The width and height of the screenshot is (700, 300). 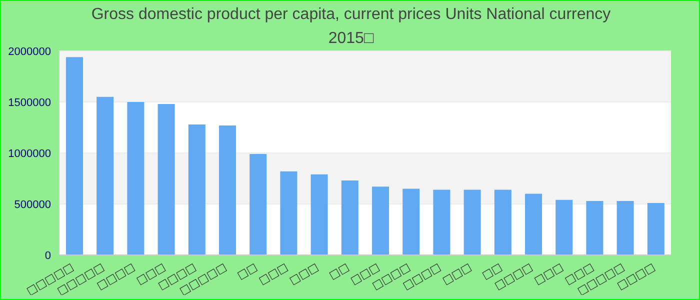 What do you see at coordinates (29, 52) in the screenshot?
I see `y-tick-label: 2000000` at bounding box center [29, 52].